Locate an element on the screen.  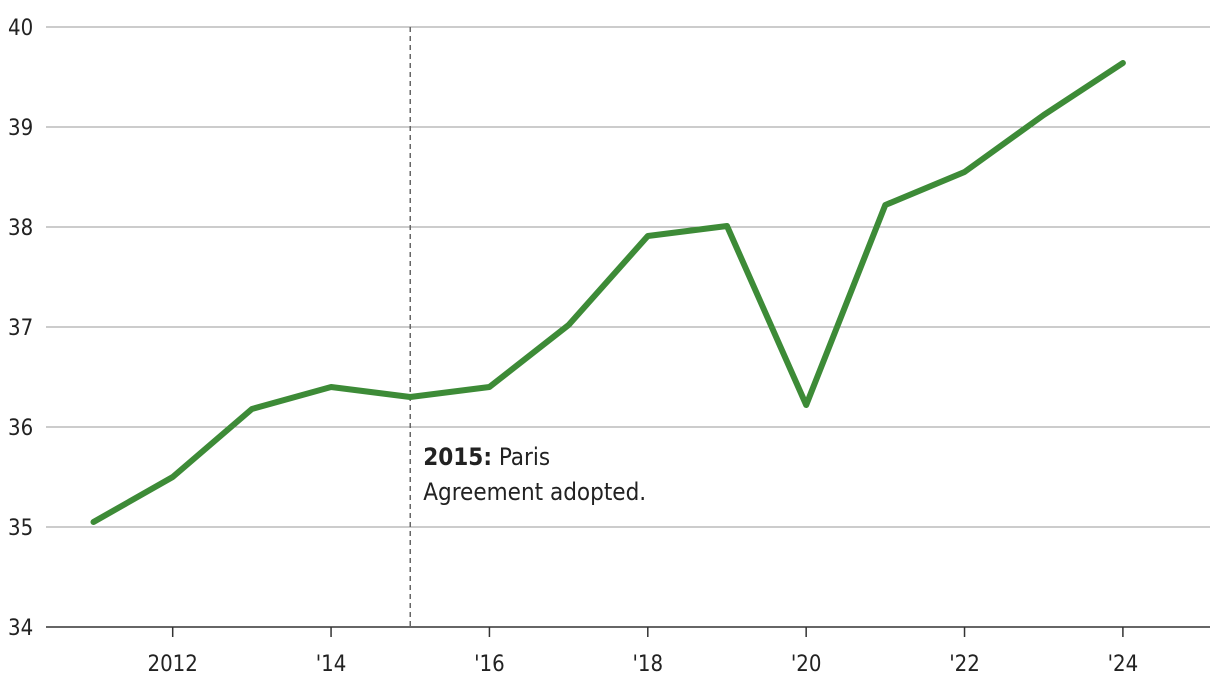
annotation-line-1: 2015: Paris is located at coordinates (486, 457).